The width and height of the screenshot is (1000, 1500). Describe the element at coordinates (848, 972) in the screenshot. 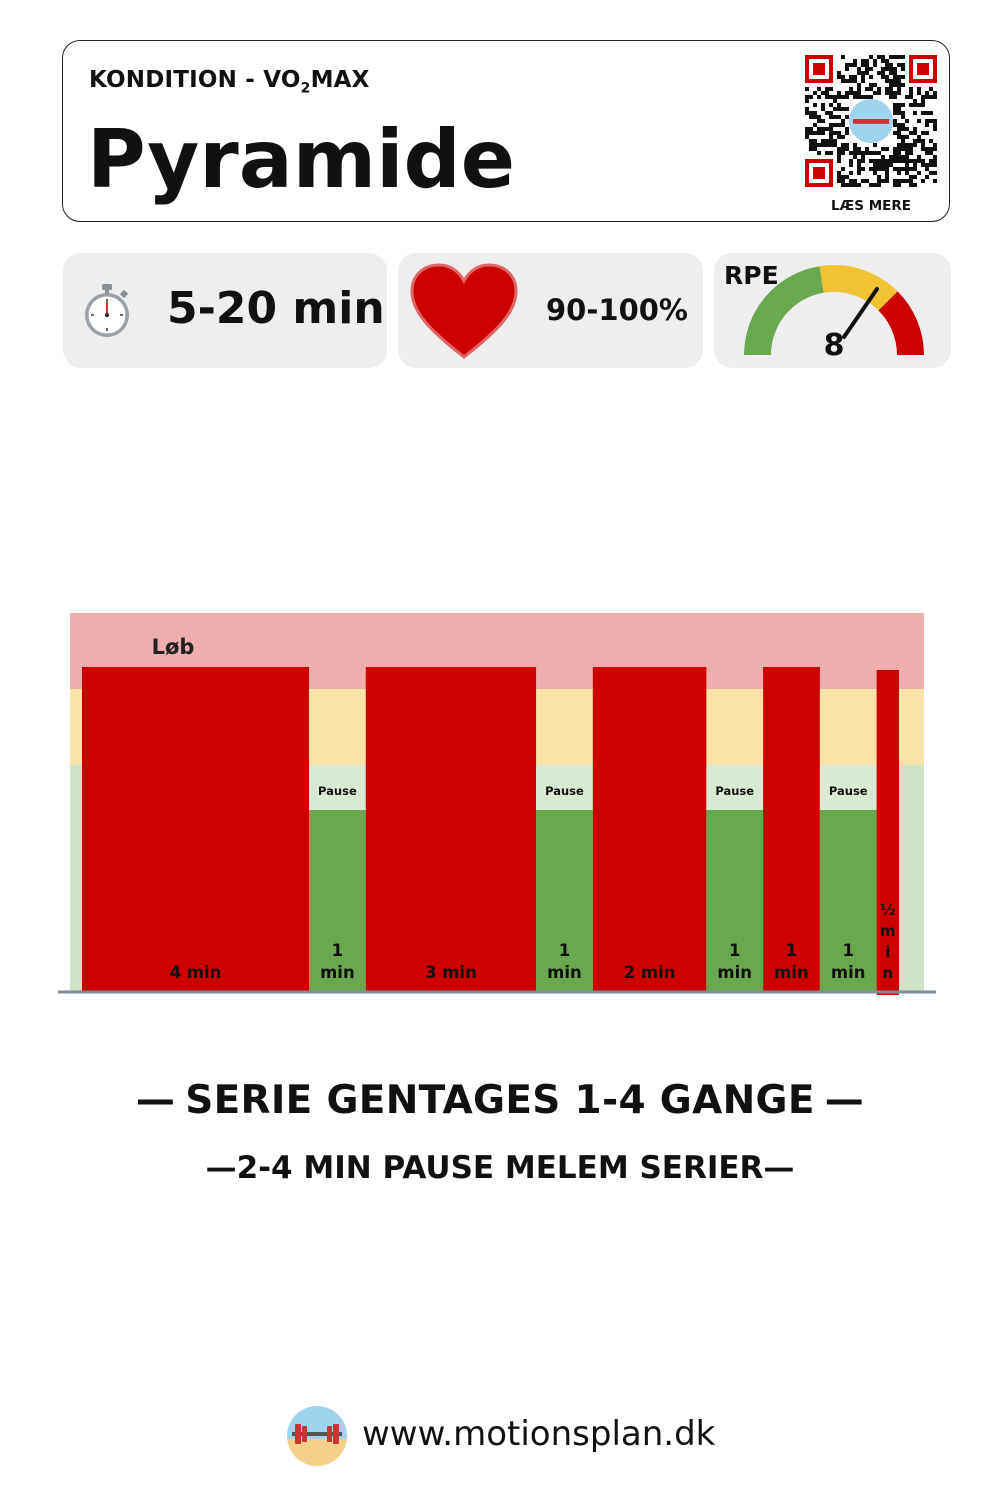

I see `duration-label-8-line-2: min` at that location.